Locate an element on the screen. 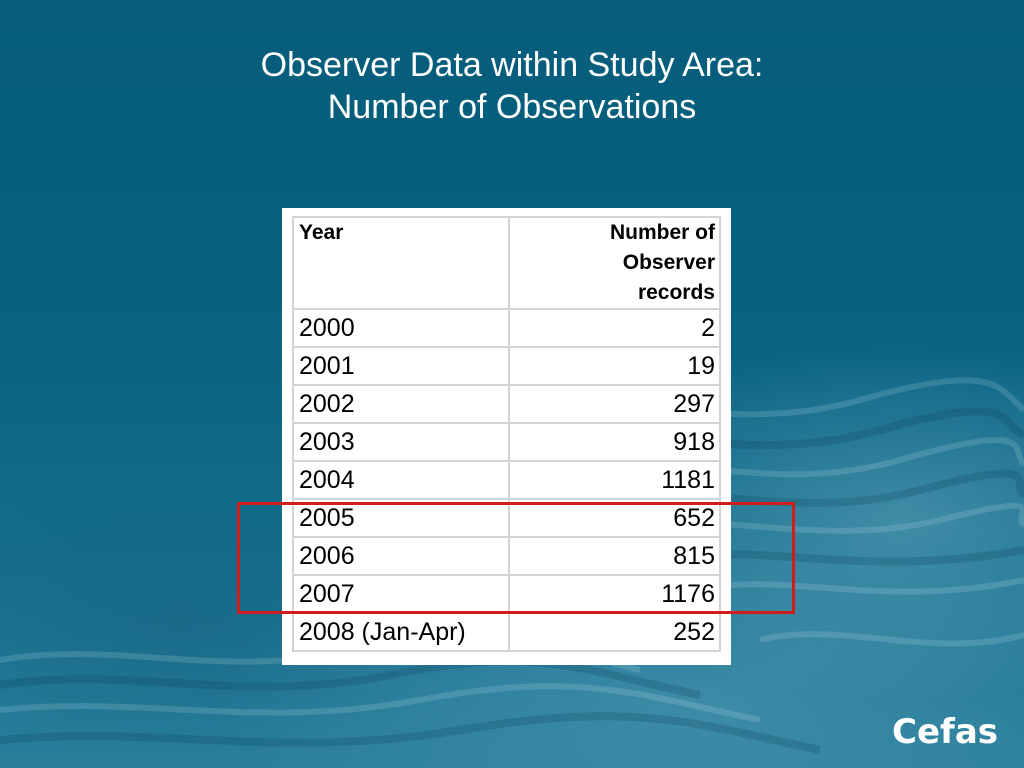 The height and width of the screenshot is (768, 1024). cell-count: 1176 is located at coordinates (614, 594).